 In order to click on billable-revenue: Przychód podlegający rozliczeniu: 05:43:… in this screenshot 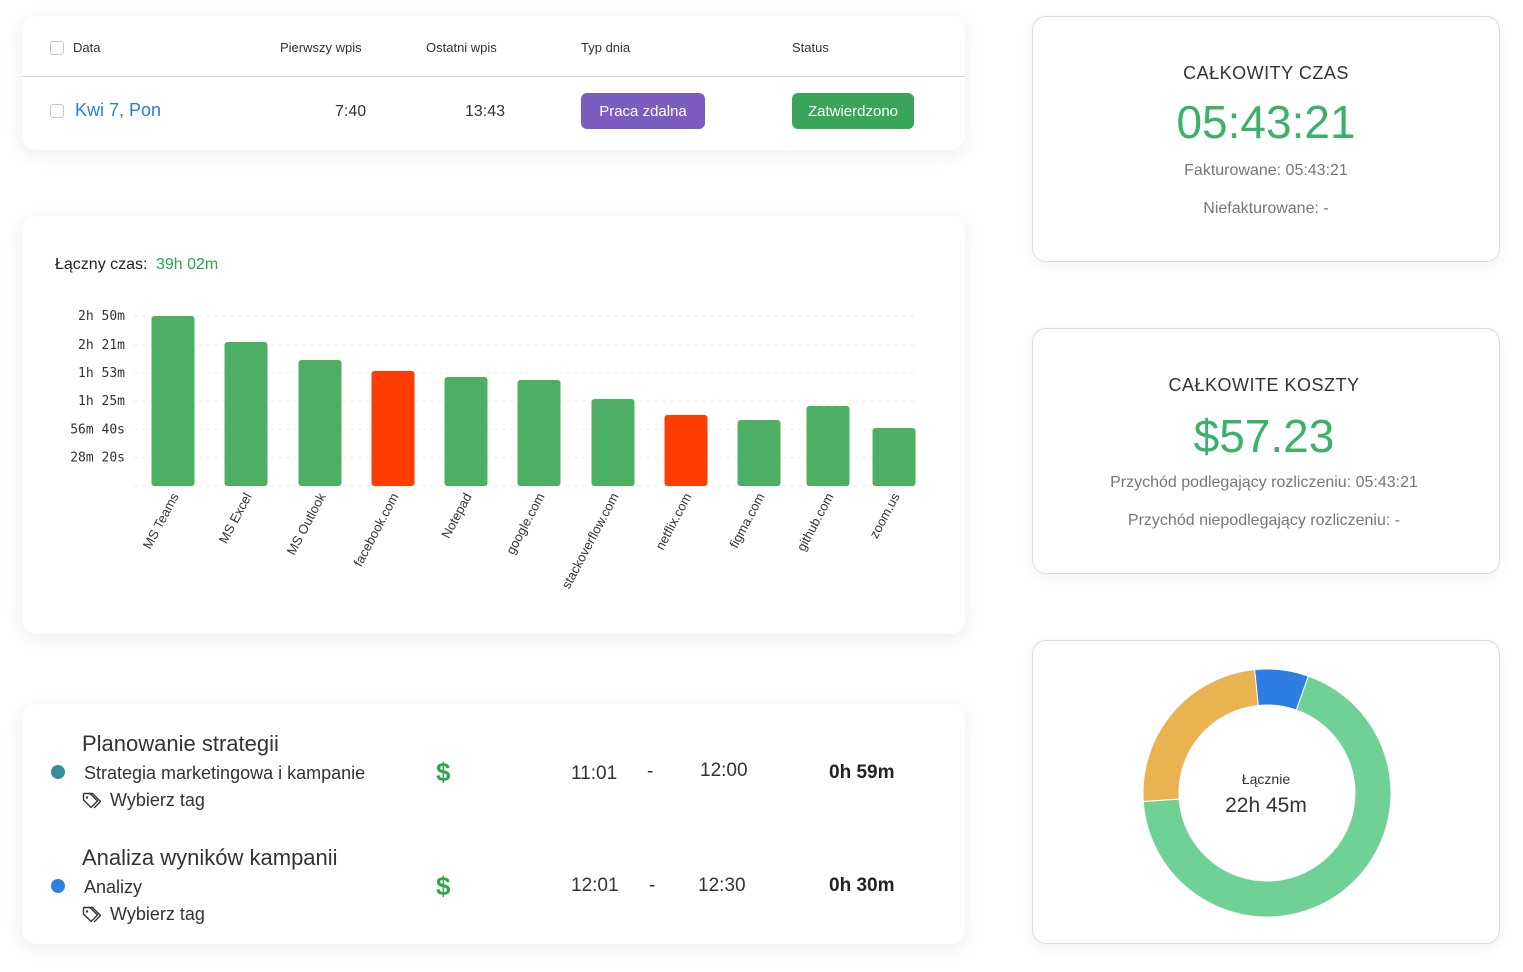, I will do `click(1264, 482)`.